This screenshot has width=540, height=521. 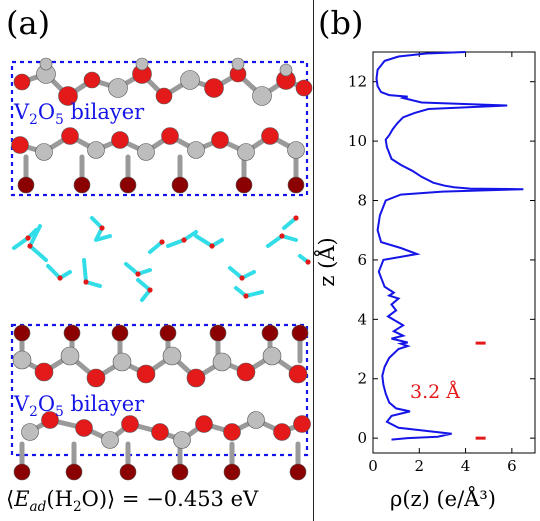 I want to click on bottom-bilayer-label: V2O5 bilayer, so click(x=79, y=406).